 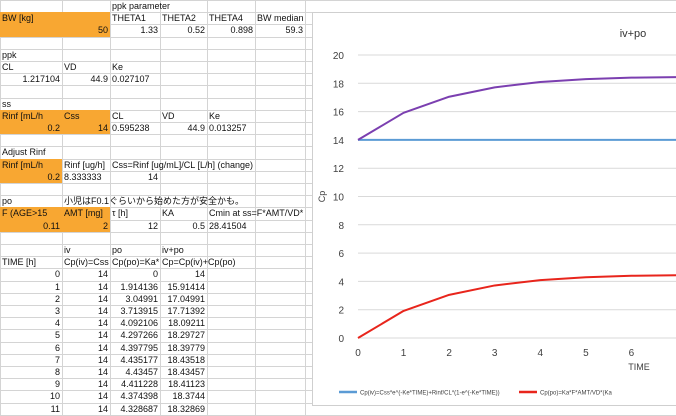 I want to click on sheet-cell: 4.297266, so click(x=139, y=335).